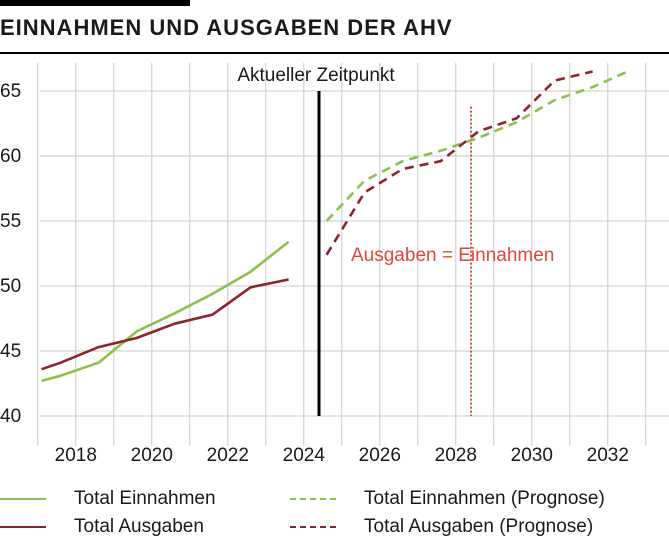 This screenshot has height=550, width=669. Describe the element at coordinates (152, 455) in the screenshot. I see `x-tick-label: 2020` at that location.